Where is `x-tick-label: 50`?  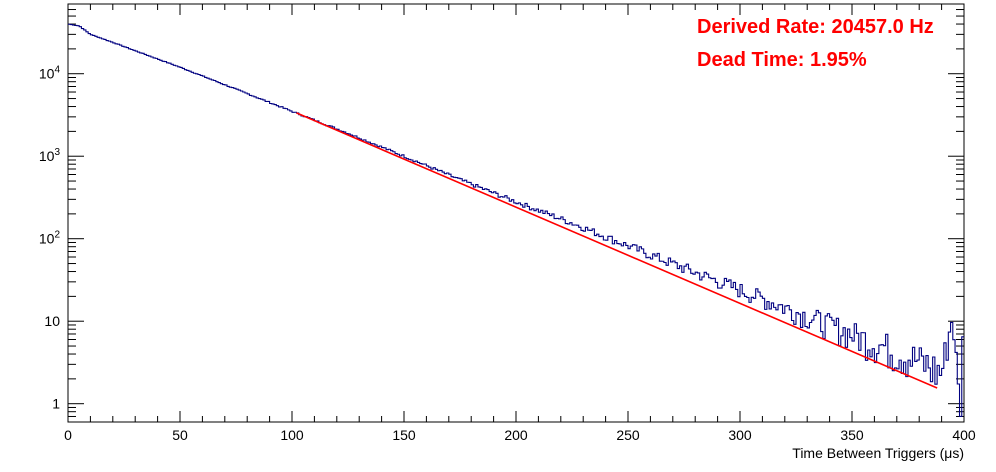 x-tick-label: 50 is located at coordinates (180, 435).